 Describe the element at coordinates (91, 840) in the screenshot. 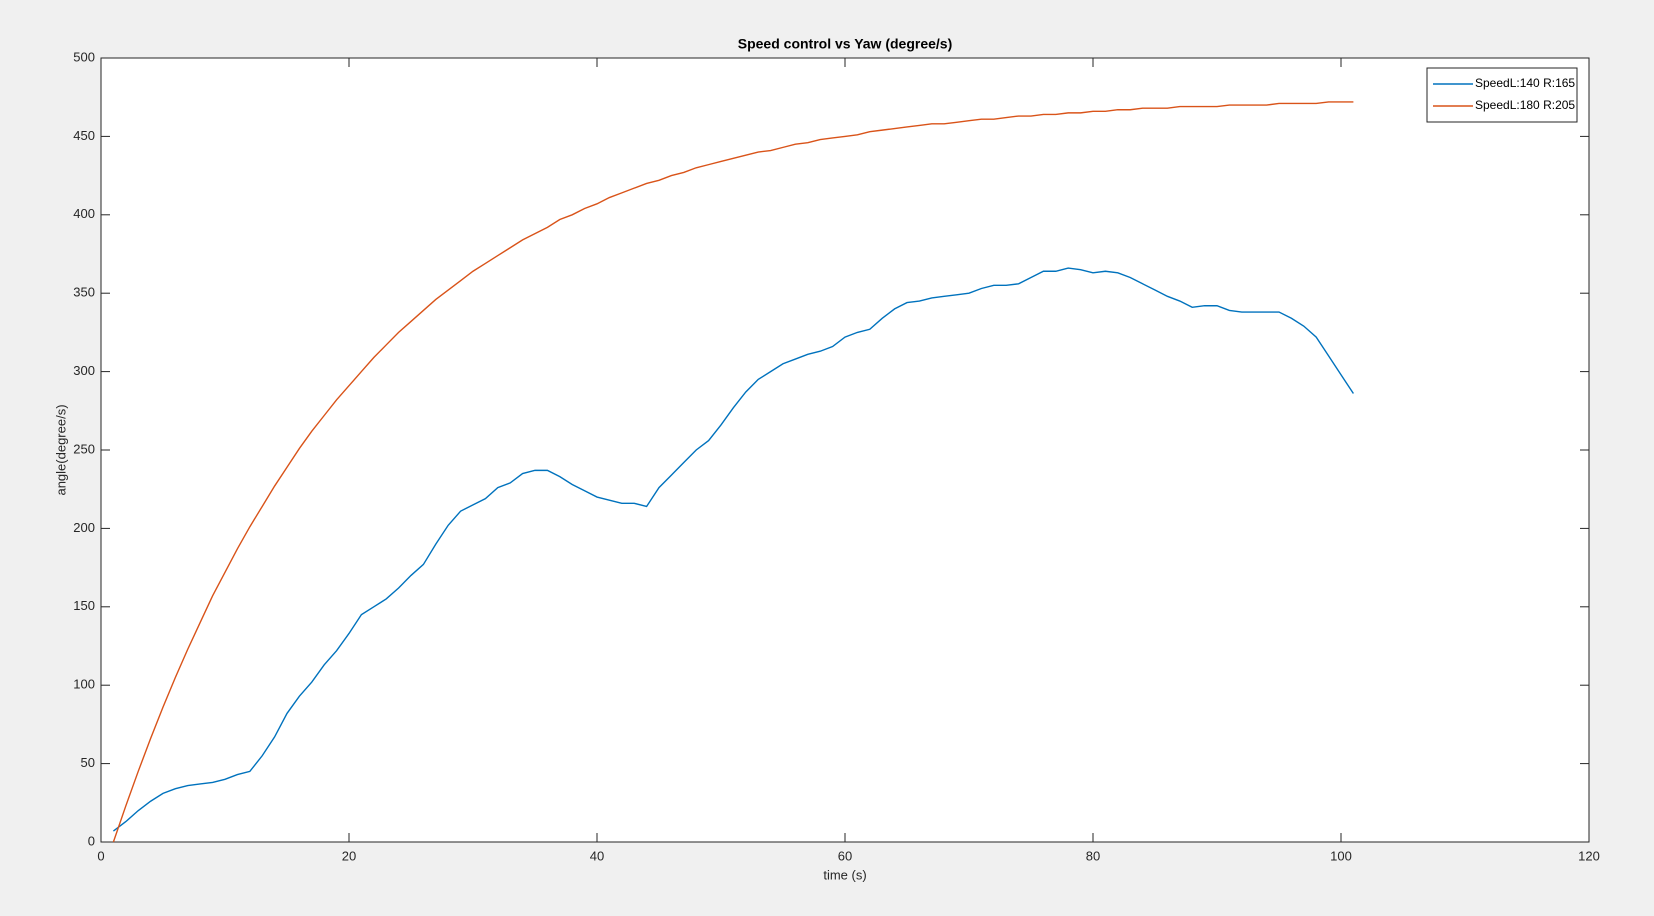

I see `y-tick-label: 0` at that location.